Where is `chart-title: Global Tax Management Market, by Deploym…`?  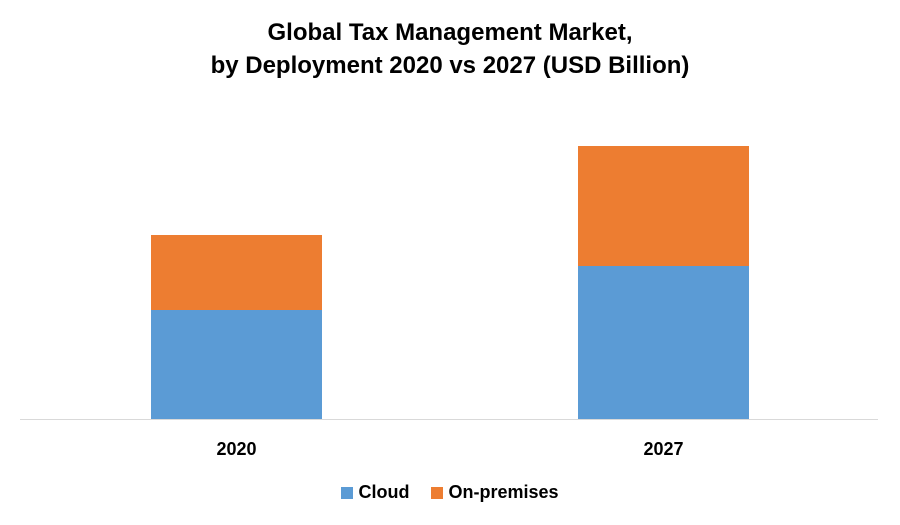
chart-title: Global Tax Management Market, by Deploym… is located at coordinates (450, 49).